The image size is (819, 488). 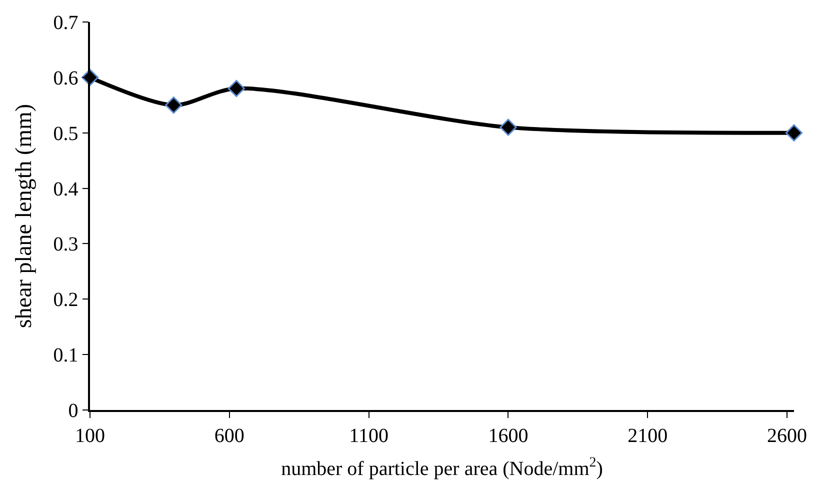 What do you see at coordinates (90, 435) in the screenshot?
I see `x-tick-label: 100` at bounding box center [90, 435].